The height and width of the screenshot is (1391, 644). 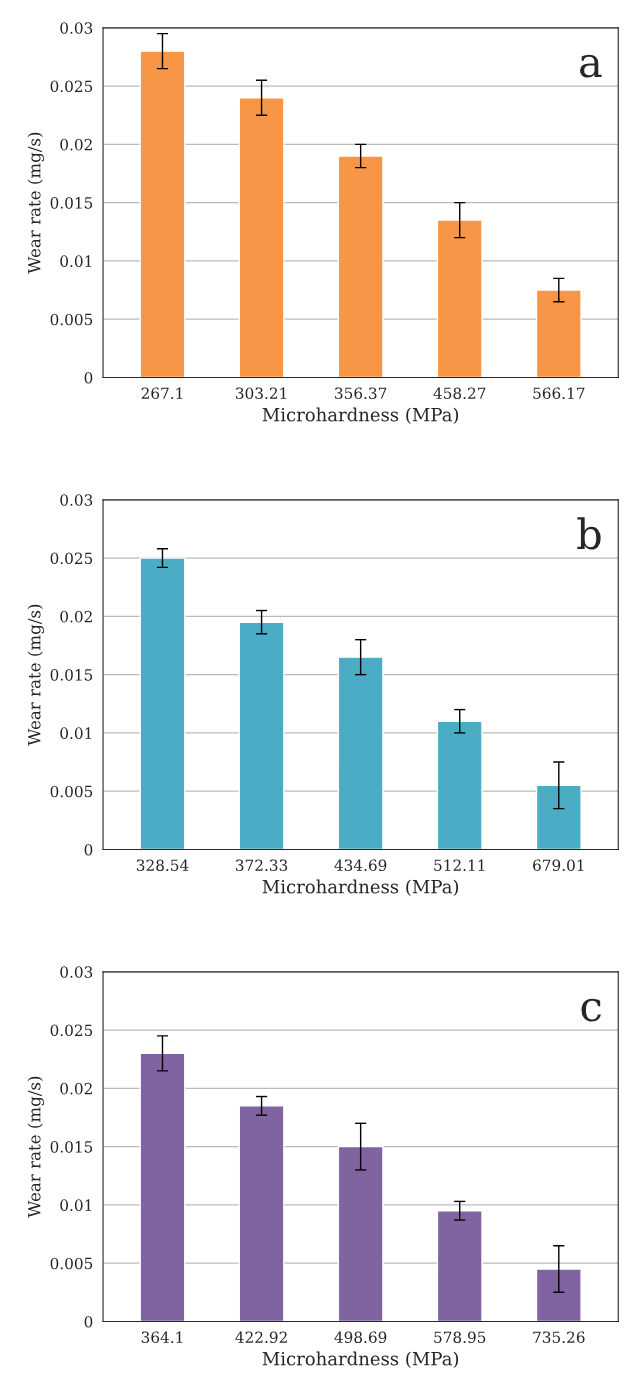 What do you see at coordinates (559, 1337) in the screenshot?
I see `x-tick-label: 735.26` at bounding box center [559, 1337].